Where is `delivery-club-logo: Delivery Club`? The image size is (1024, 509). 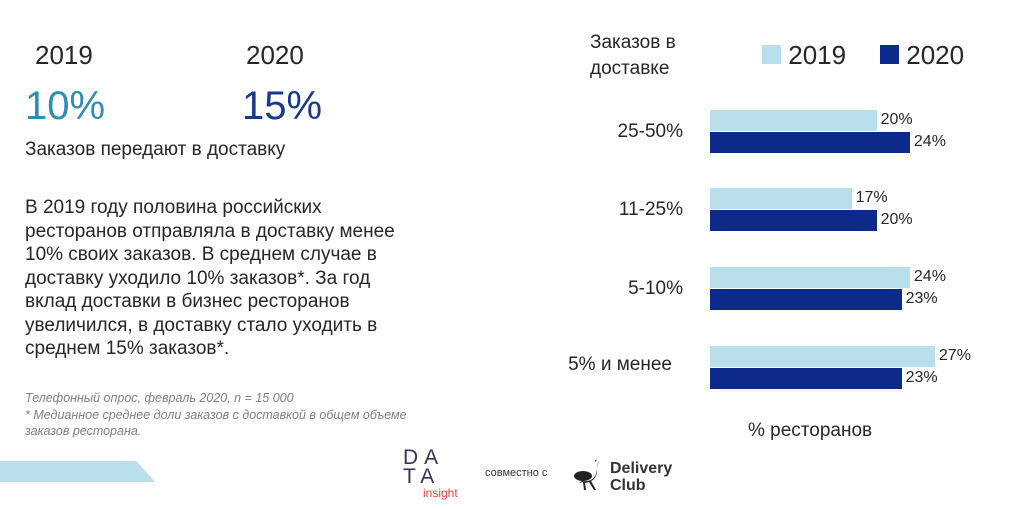 delivery-club-logo: Delivery Club is located at coordinates (641, 477).